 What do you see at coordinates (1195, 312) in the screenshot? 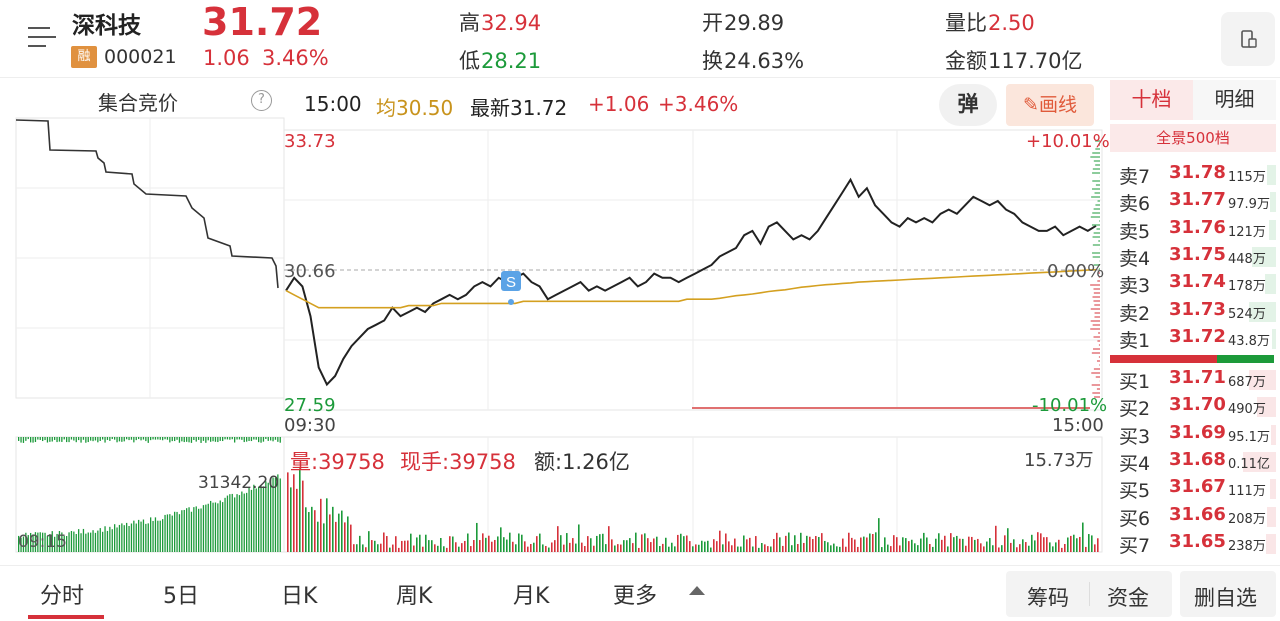
I see `ask-row-6: 卖2 31.73 524万` at bounding box center [1195, 312].